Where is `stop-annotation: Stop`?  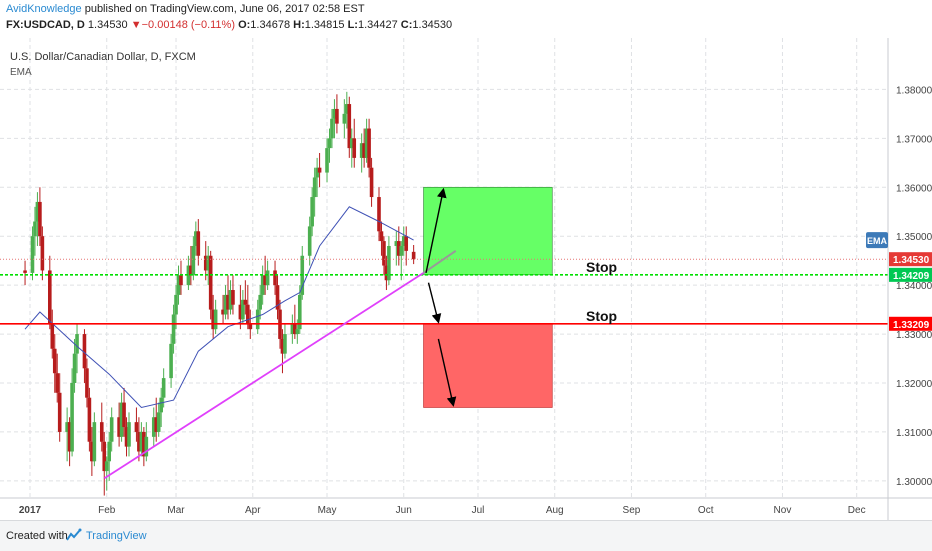
stop-annotation: Stop is located at coordinates (601, 316).